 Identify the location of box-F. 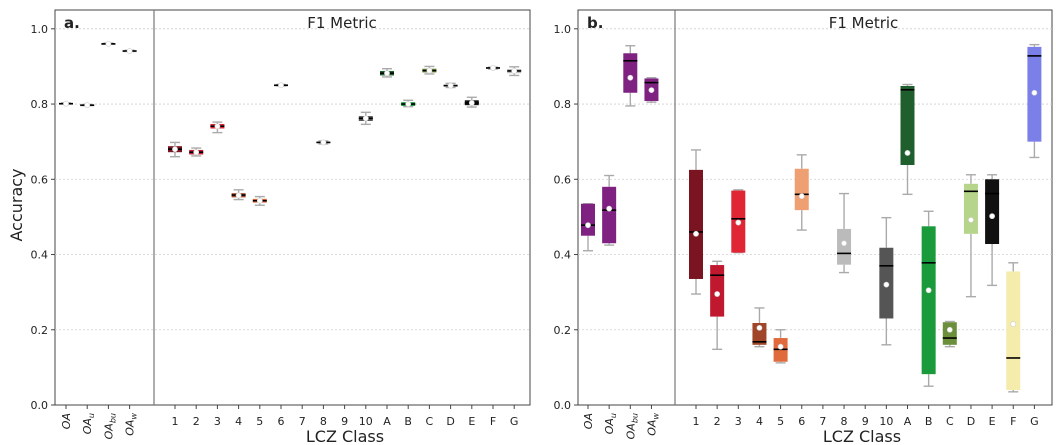
(1013, 327).